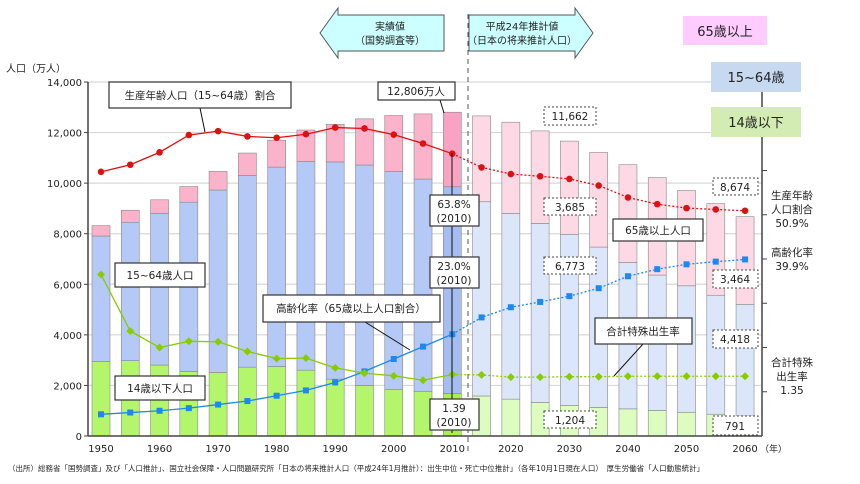 This screenshot has width=860, height=484. Describe the element at coordinates (540, 176) in the screenshot. I see `point-working-ratio-2025` at that location.